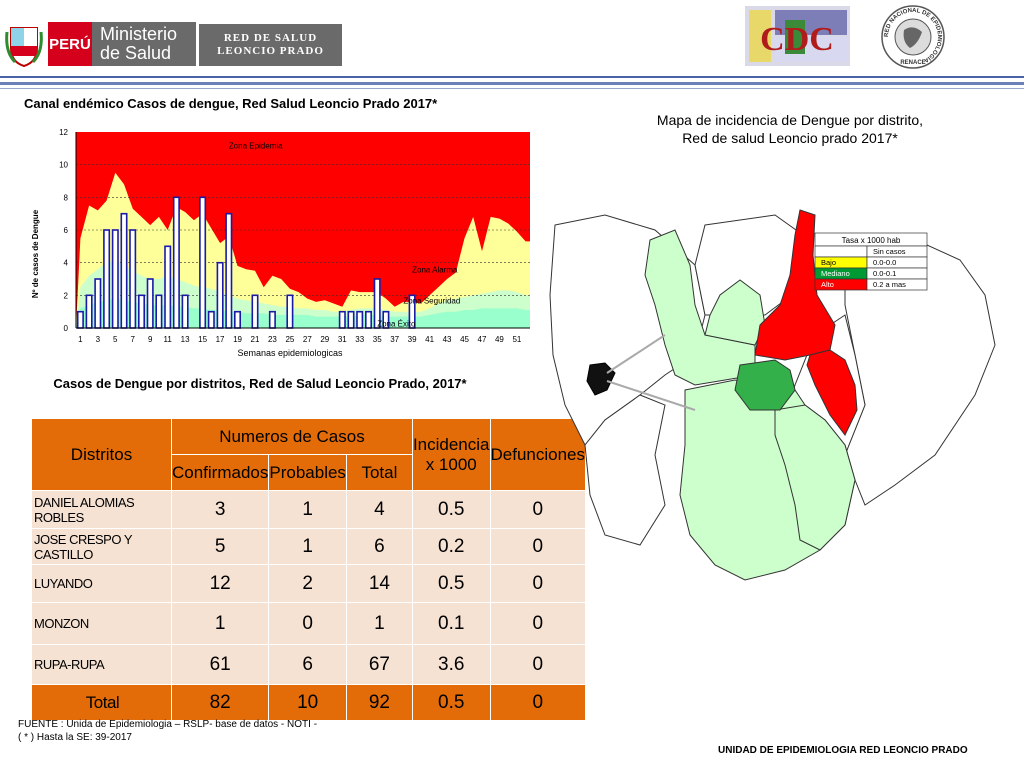 The image size is (1024, 768). What do you see at coordinates (429, 339) in the screenshot?
I see `x-tick-label: 41` at bounding box center [429, 339].